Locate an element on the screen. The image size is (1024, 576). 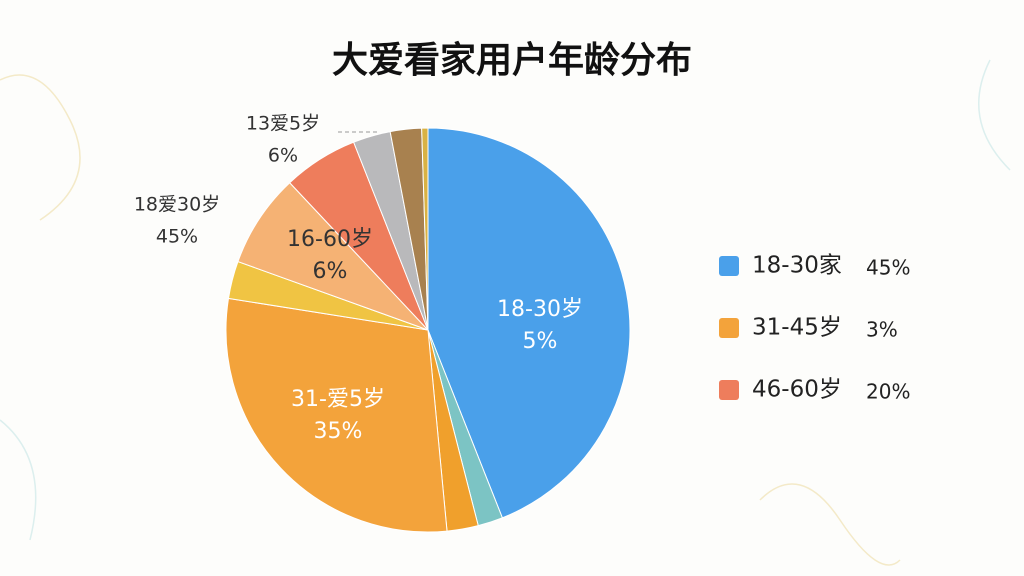
slice-label: 31-爱5岁 is located at coordinates (338, 399).